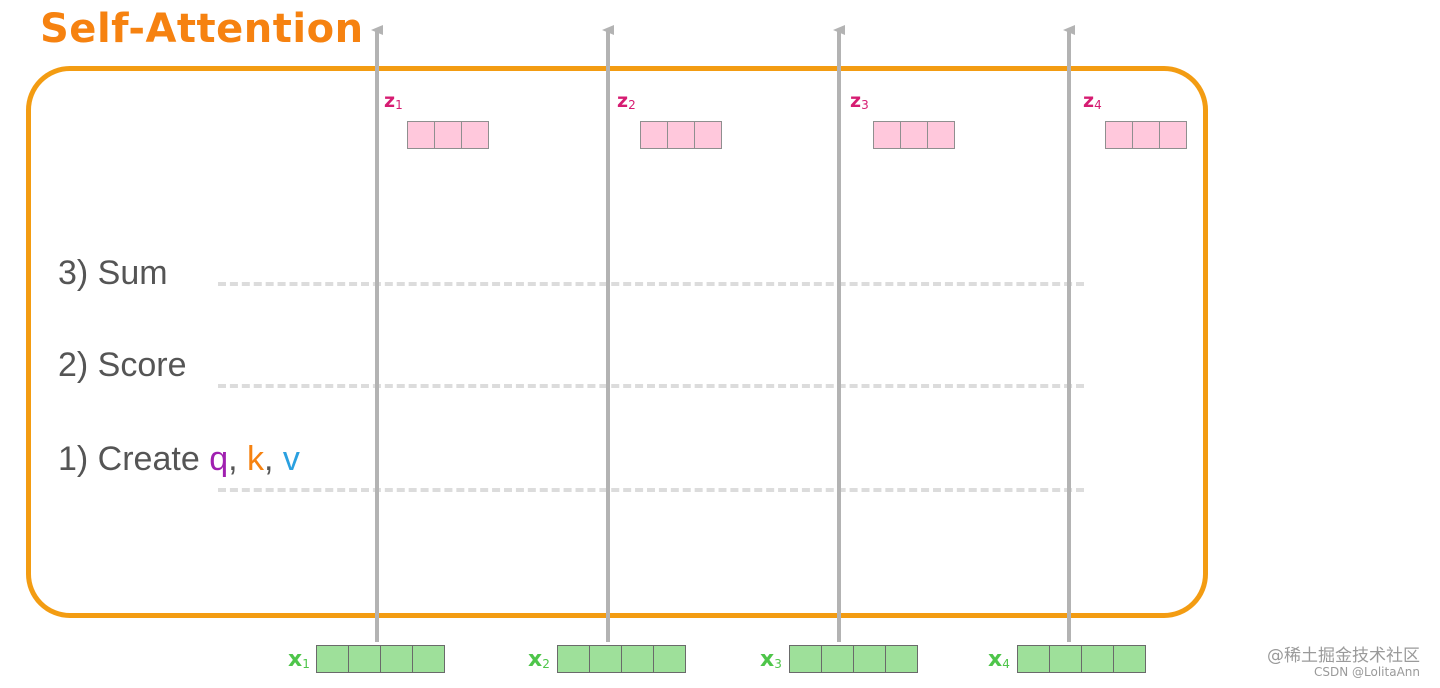  I want to click on score-divider, so click(651, 386).